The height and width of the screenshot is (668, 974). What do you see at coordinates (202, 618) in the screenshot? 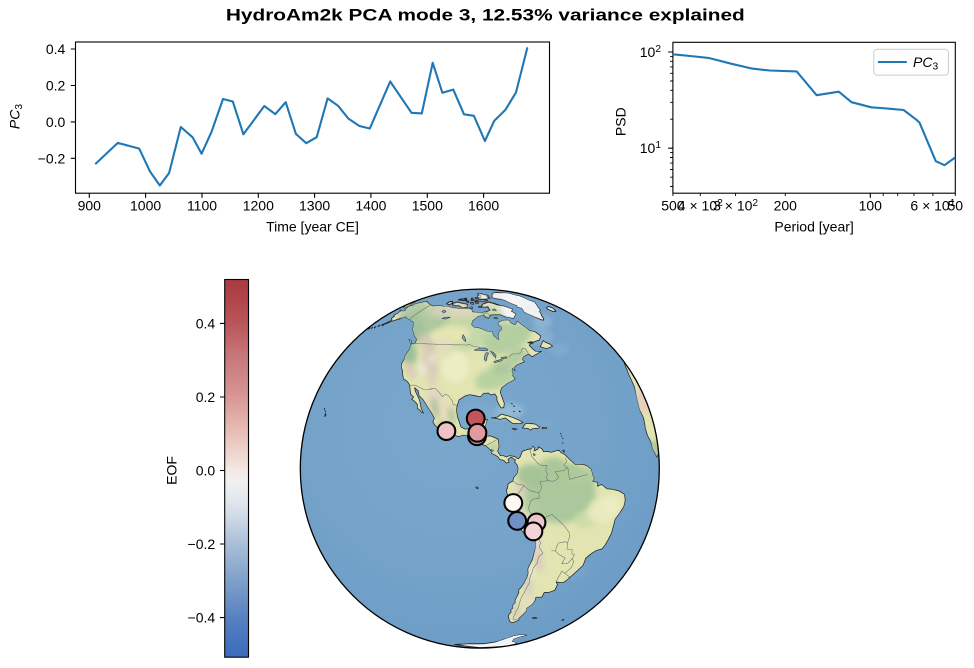
I see `svg-text: −0.4` at bounding box center [202, 618].